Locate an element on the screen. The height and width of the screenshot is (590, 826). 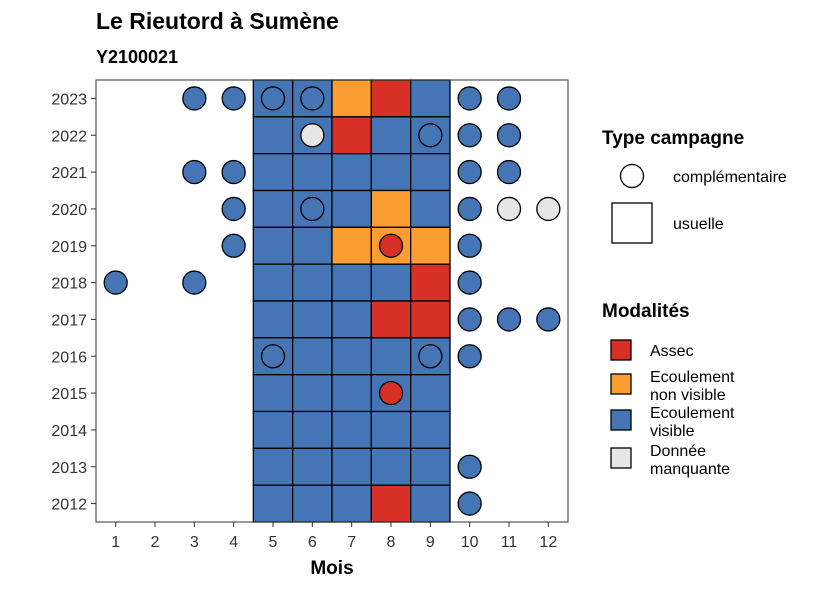
legend-key-nonvisible is located at coordinates (621, 384).